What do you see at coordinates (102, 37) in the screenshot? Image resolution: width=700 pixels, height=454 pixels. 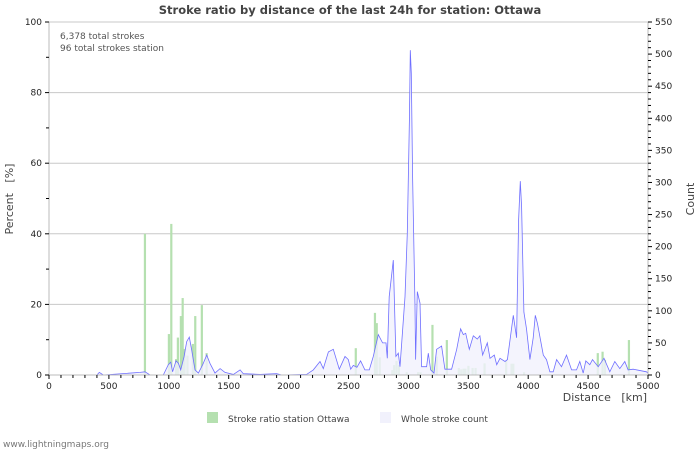 I see `annotation-total-strokes: 6,378 total strokes` at bounding box center [102, 37].